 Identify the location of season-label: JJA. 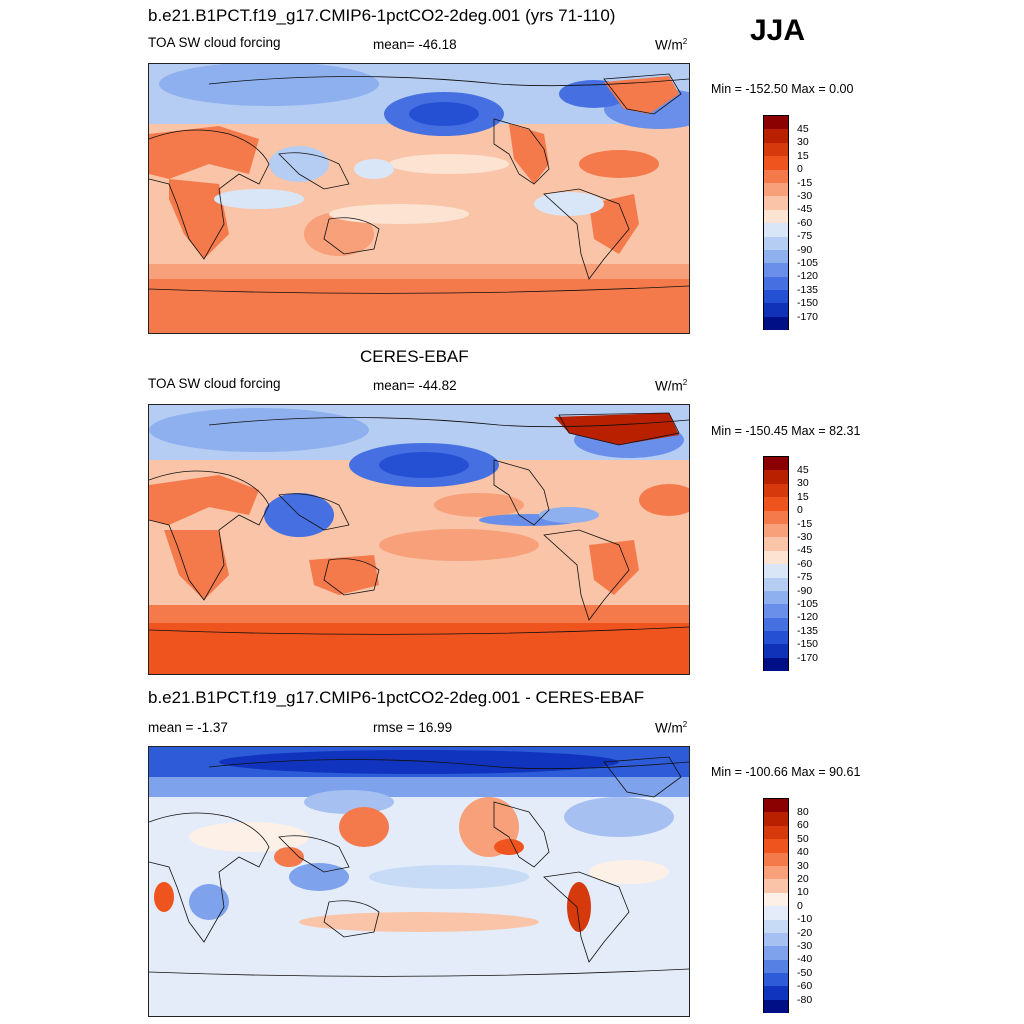
(778, 30).